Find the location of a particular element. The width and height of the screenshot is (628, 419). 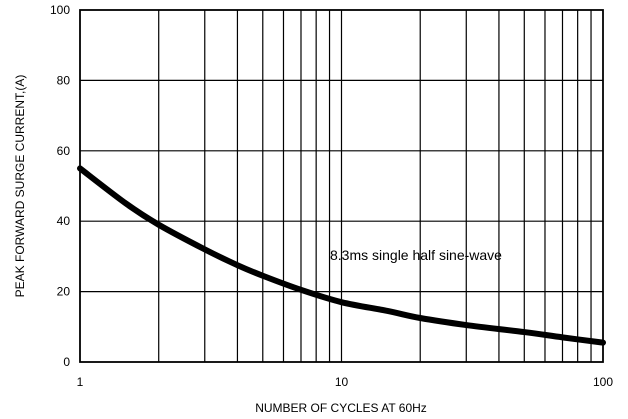

y-tick-label: 0 is located at coordinates (66, 362).